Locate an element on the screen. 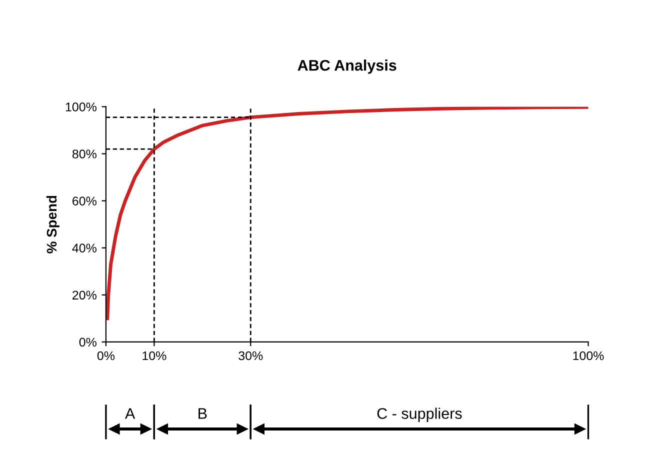 The image size is (650, 464). y-tick-label: 80% is located at coordinates (84, 154).